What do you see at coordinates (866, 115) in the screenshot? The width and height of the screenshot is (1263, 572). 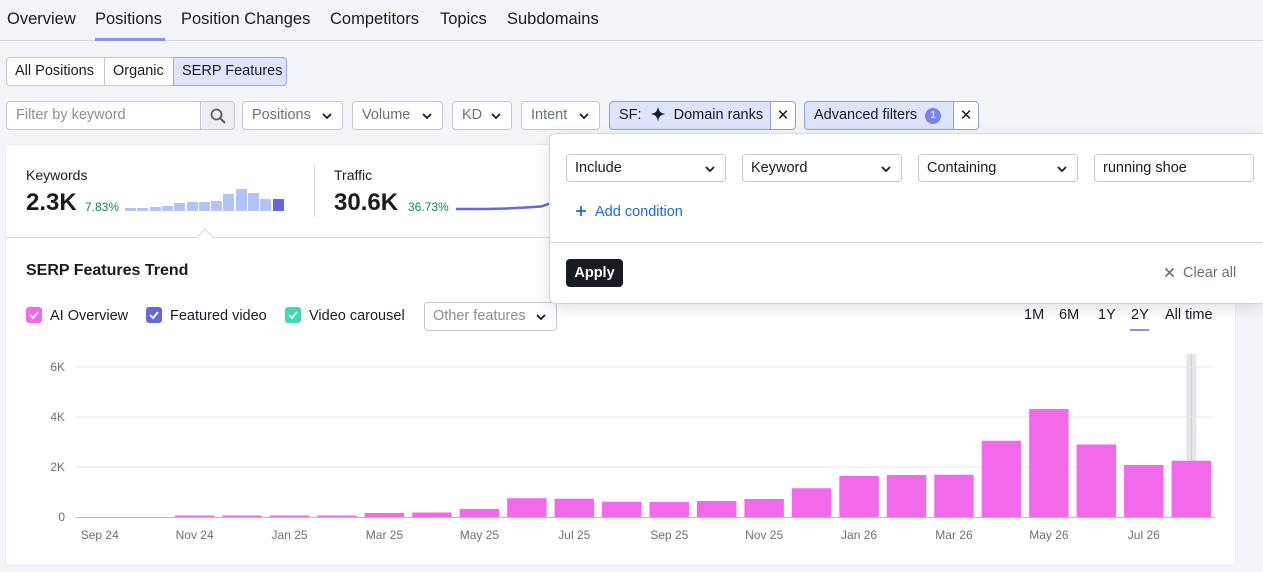 I see `advanced-filters-label: Advanced filters` at bounding box center [866, 115].